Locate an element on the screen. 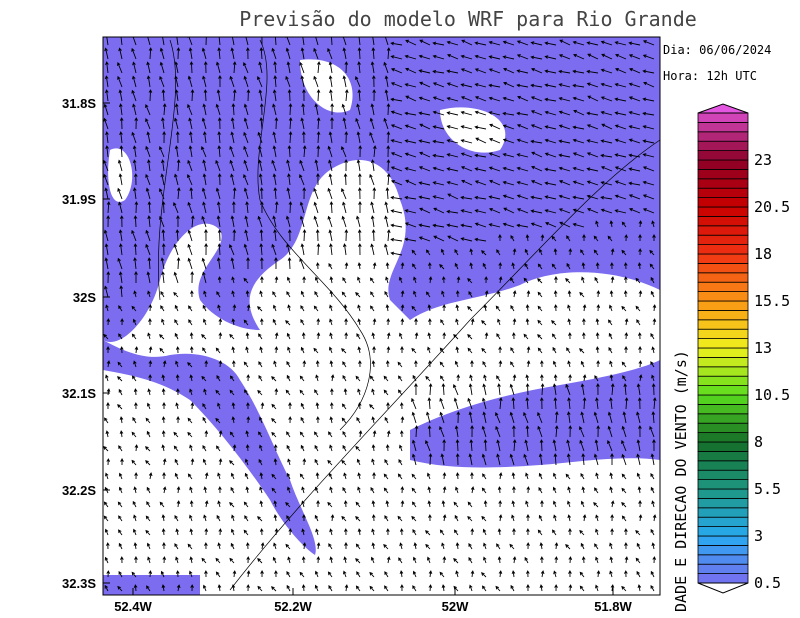  colorbar-label: 5.5 is located at coordinates (767, 489).